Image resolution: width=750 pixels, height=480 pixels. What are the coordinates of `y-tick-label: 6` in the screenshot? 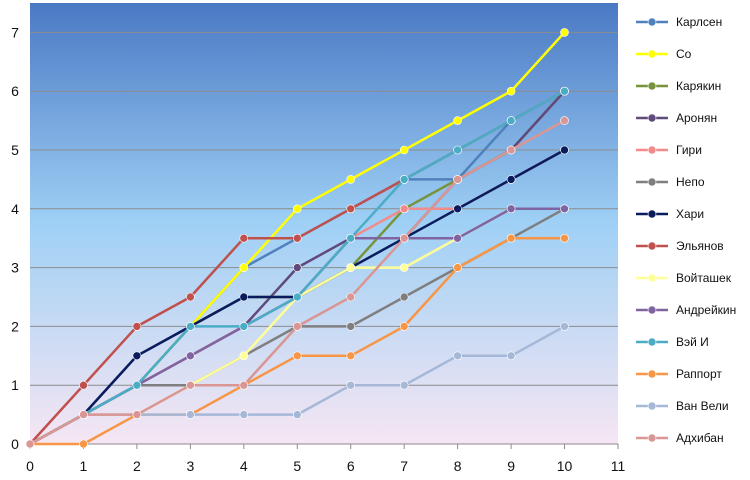 It's located at (15, 91).